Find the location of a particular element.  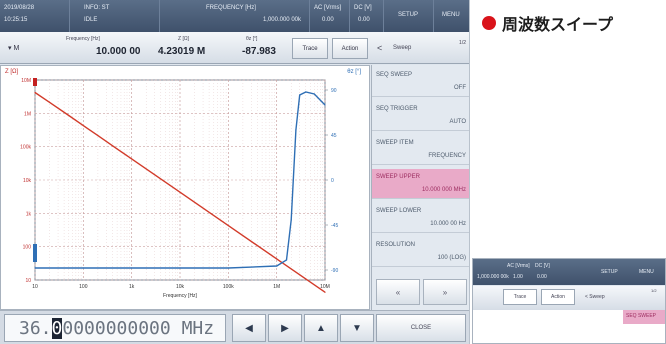

menu-back-button: < is located at coordinates (380, 48).